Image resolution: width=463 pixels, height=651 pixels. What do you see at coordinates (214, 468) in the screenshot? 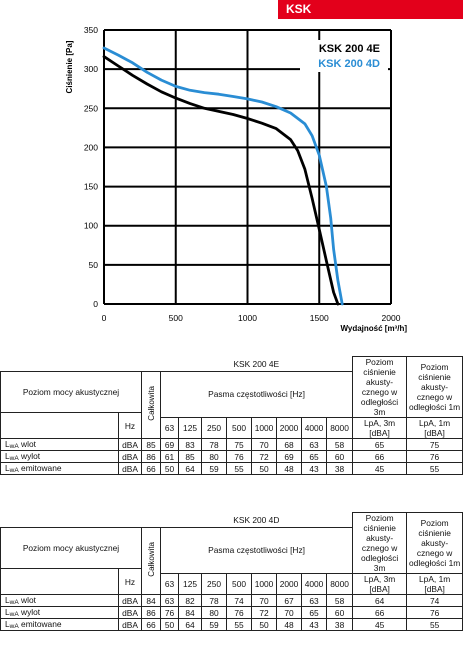
I see `band-value: 59` at bounding box center [214, 468].